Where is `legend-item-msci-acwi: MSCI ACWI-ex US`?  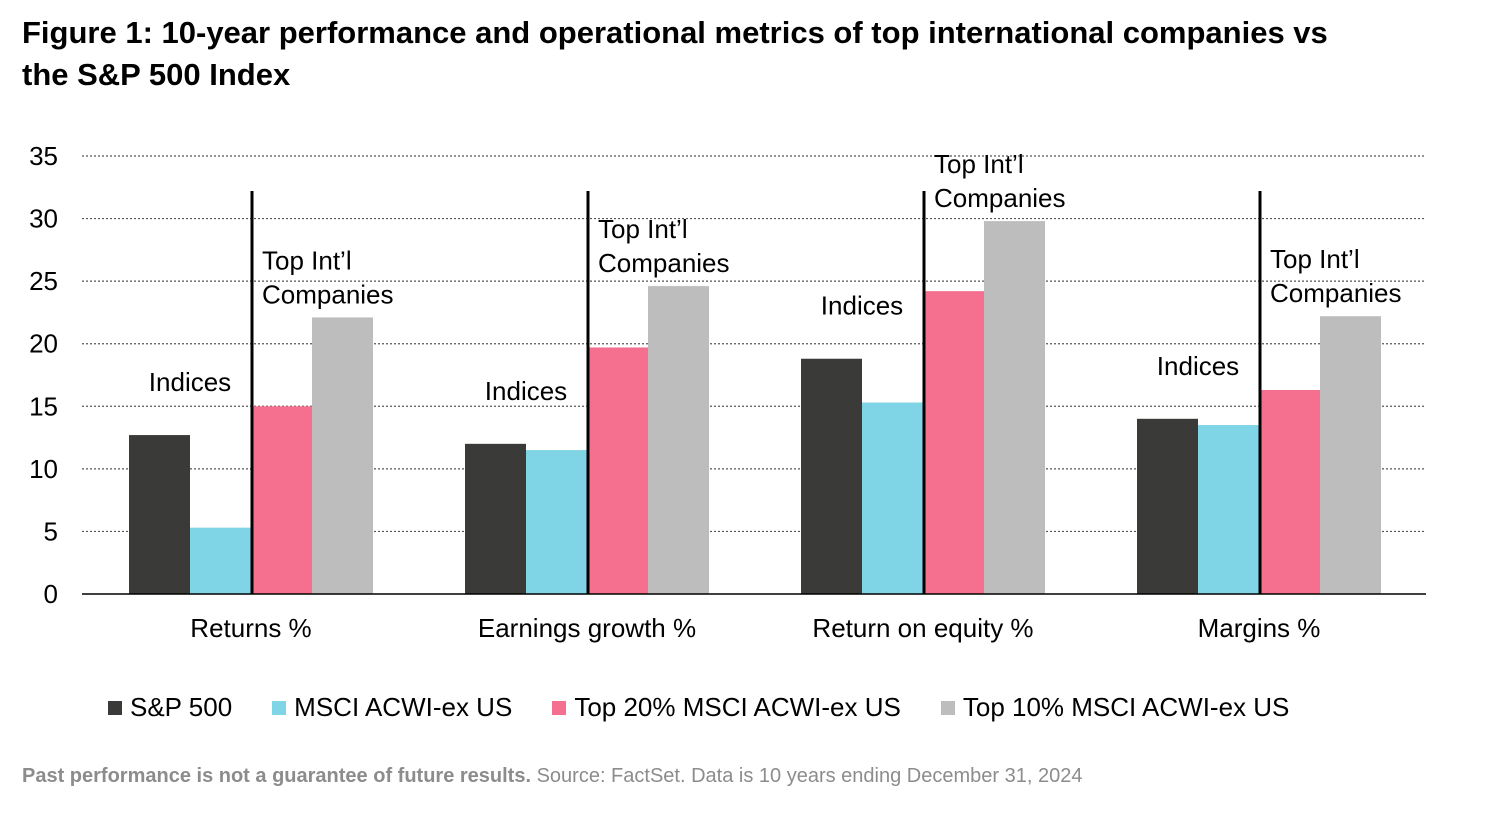
legend-item-msci-acwi: MSCI ACWI-ex US is located at coordinates (392, 707).